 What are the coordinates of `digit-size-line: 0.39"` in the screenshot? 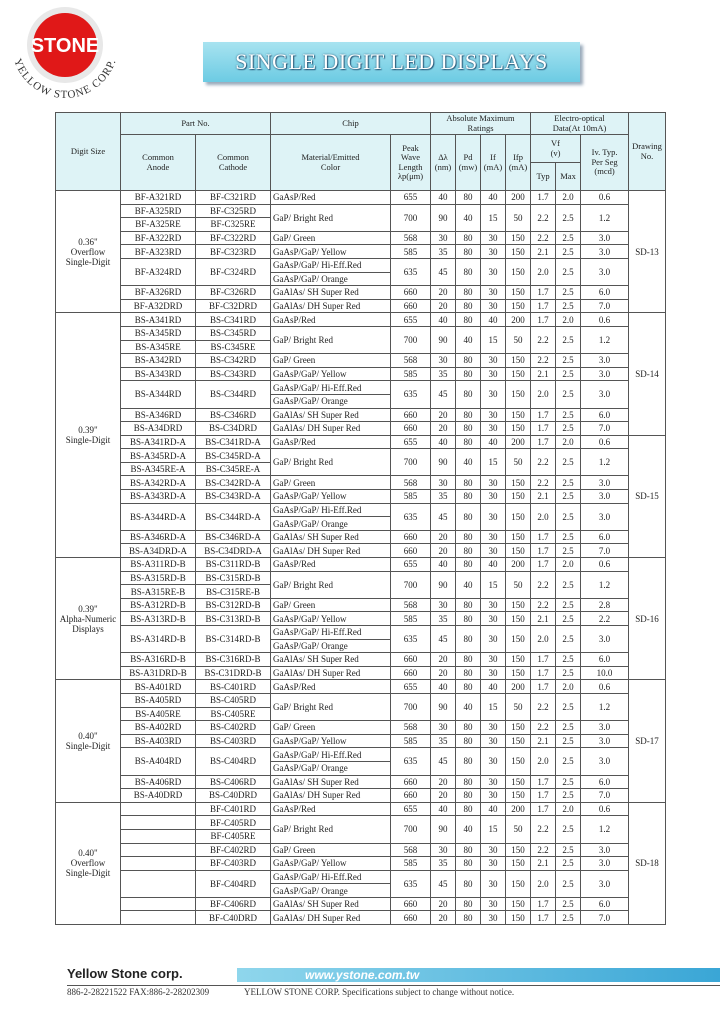 It's located at (88, 430).